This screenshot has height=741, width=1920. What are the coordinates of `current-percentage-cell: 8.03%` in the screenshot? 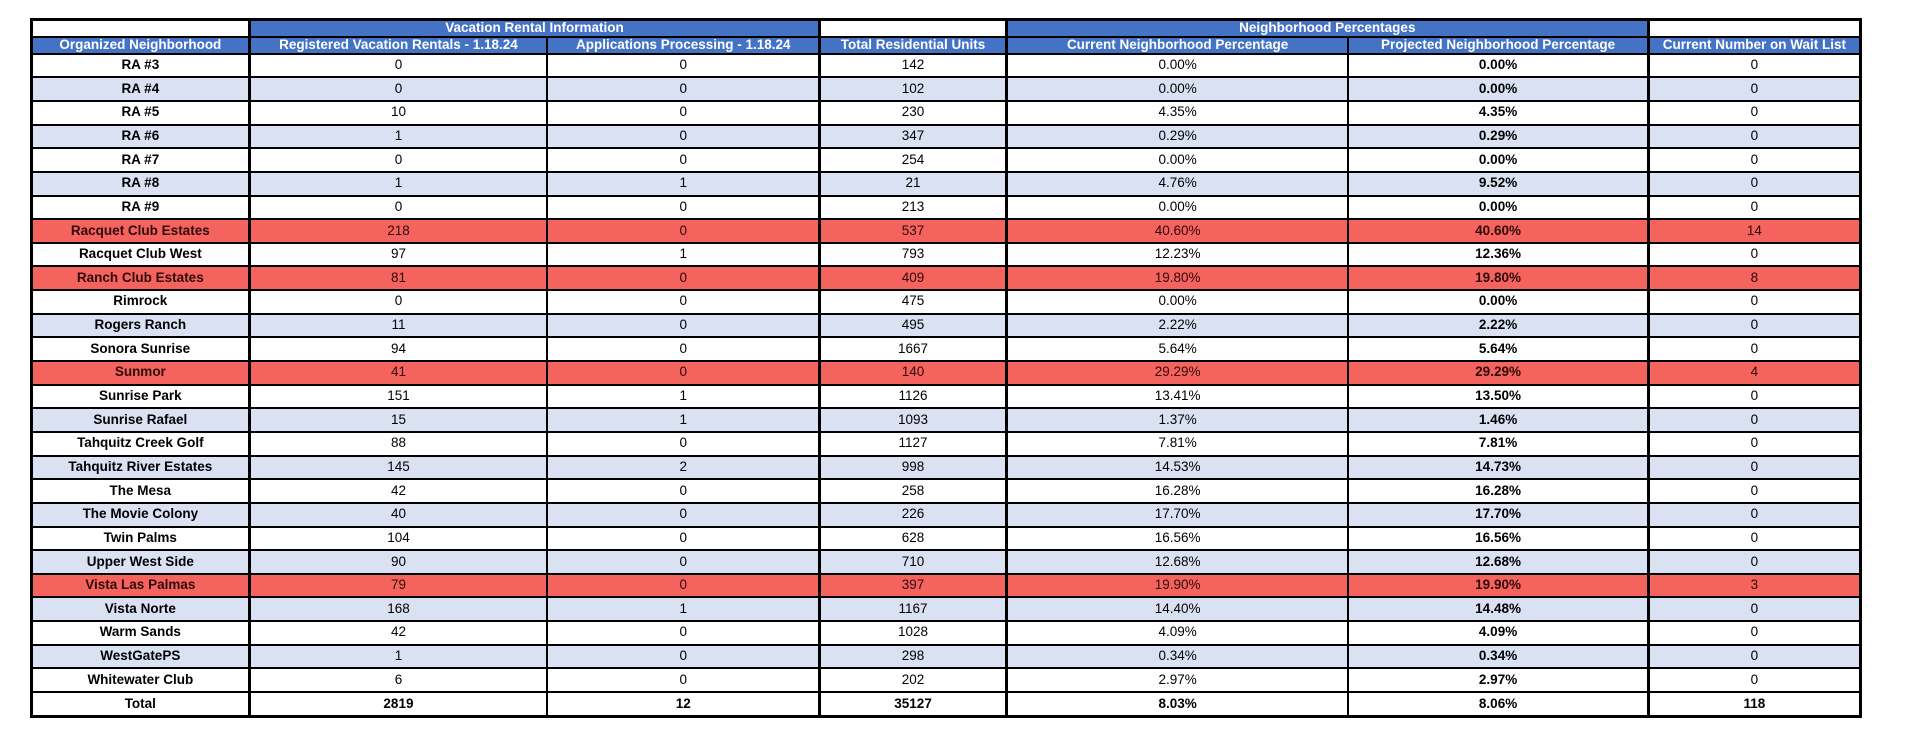 It's located at (1177, 704).